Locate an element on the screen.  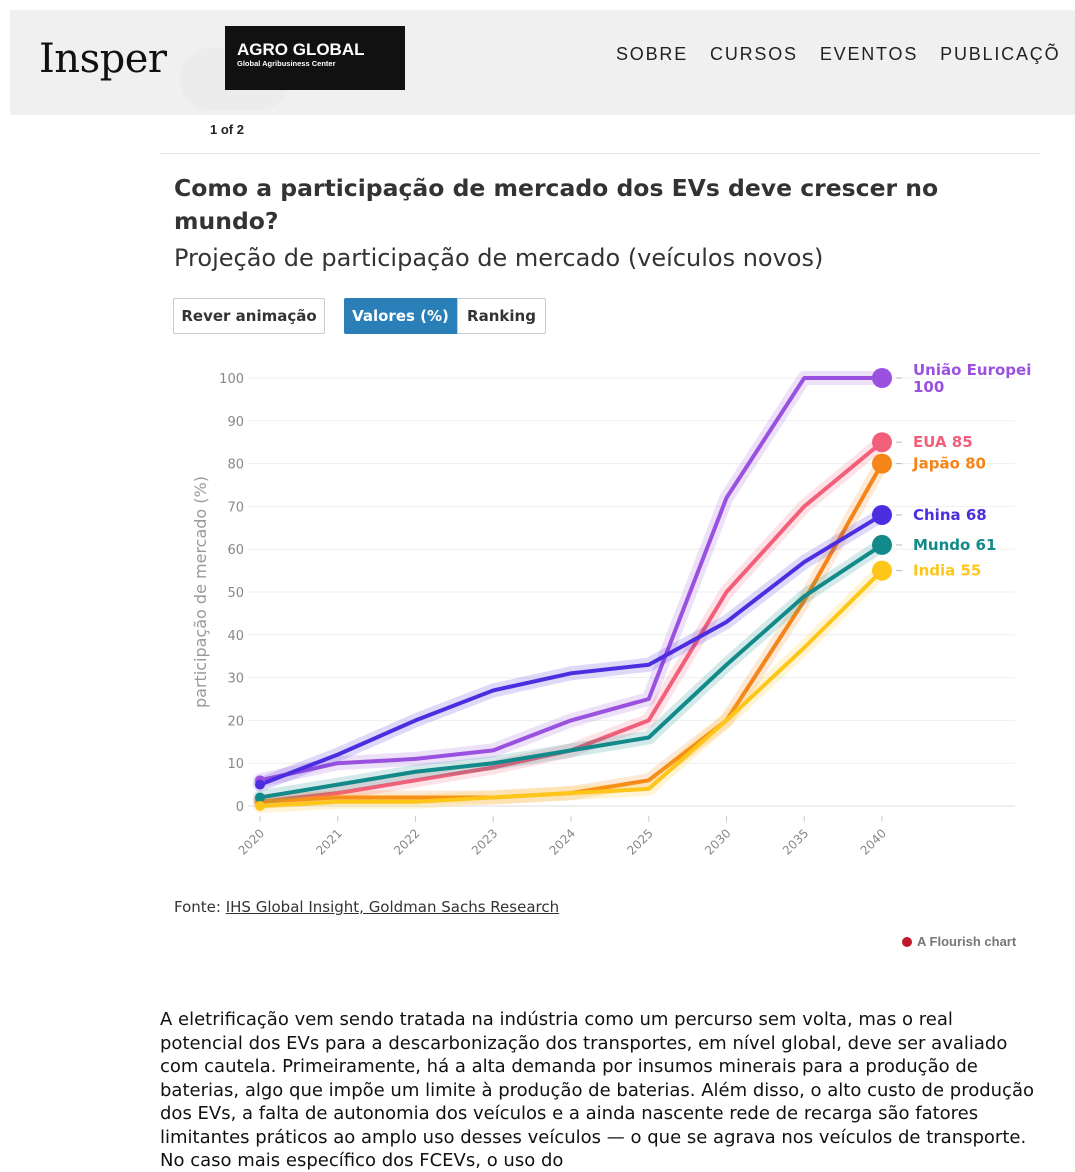
series-label: China 68 is located at coordinates (950, 515).